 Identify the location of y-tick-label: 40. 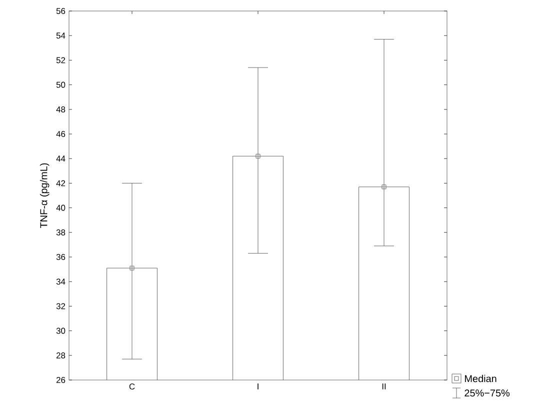
(61, 207).